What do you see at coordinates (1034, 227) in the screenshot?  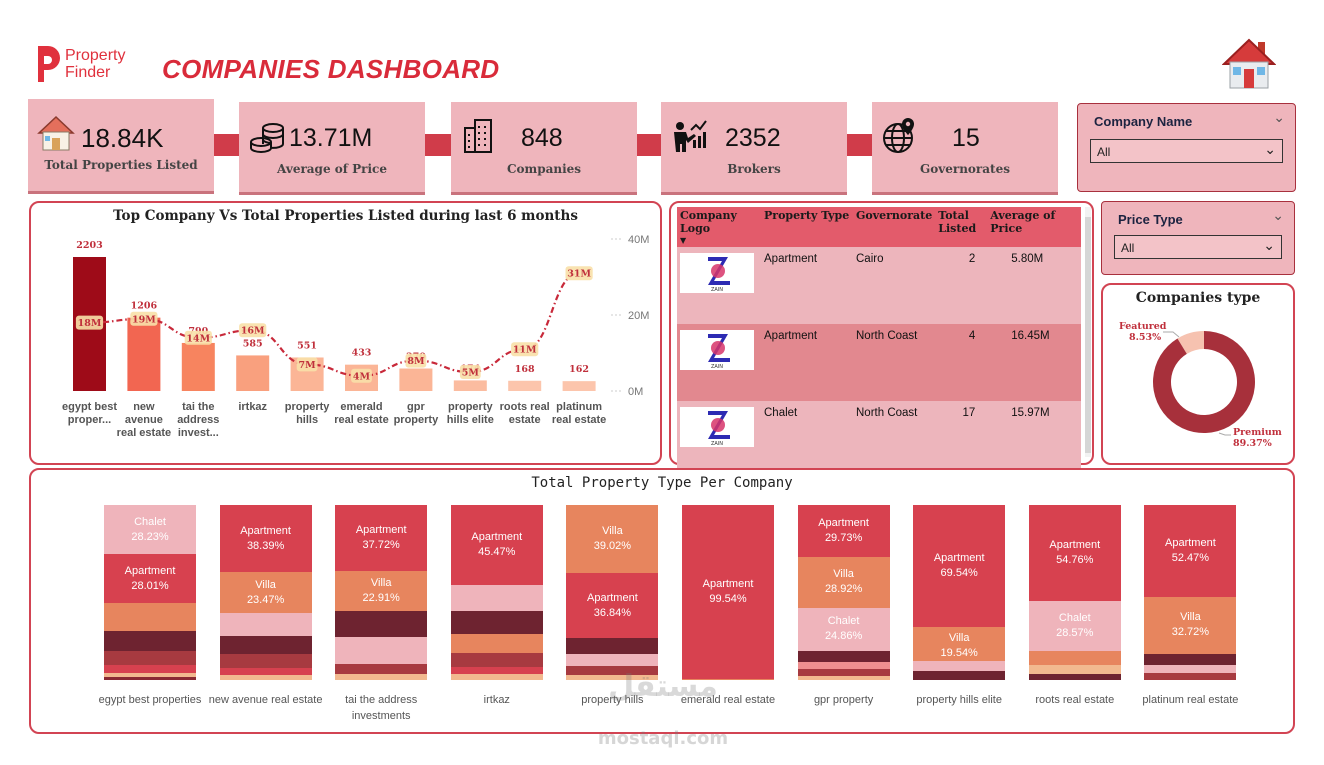 I see `col-header-average-price: Average of Price` at bounding box center [1034, 227].